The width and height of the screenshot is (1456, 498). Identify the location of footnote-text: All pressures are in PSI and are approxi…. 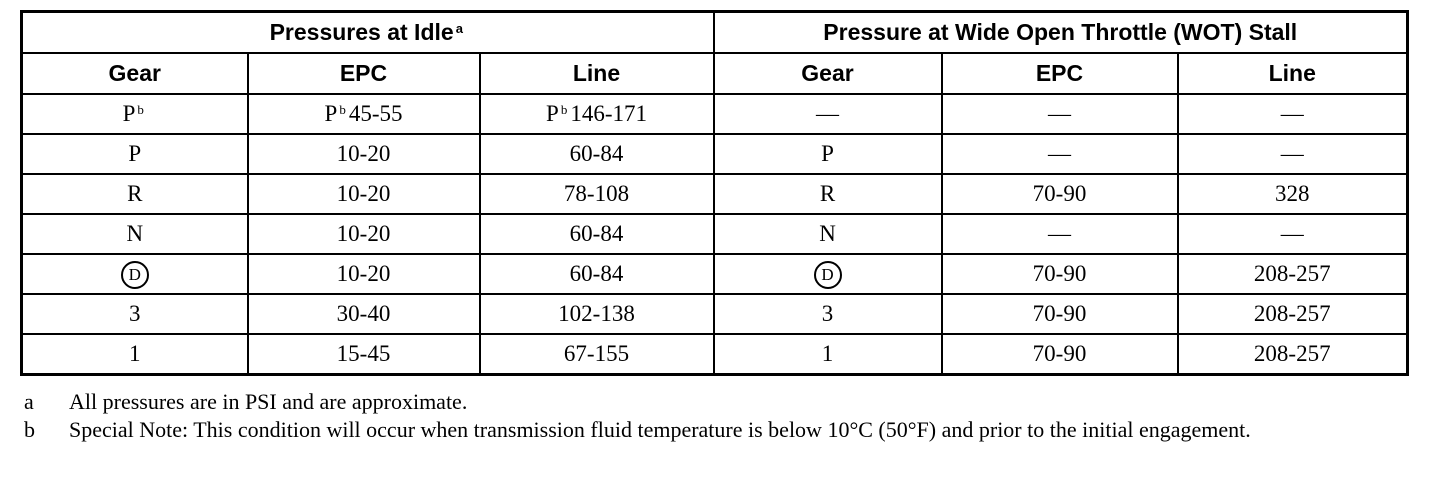
(268, 401).